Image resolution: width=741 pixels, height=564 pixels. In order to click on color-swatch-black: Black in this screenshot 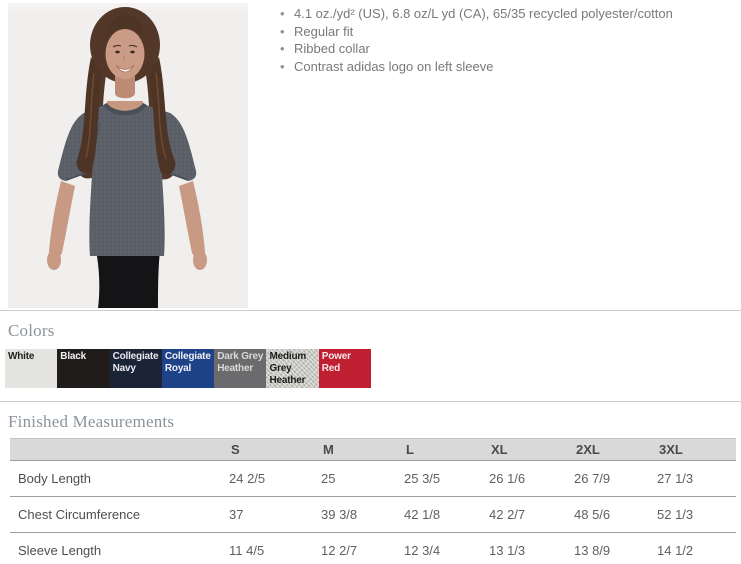, I will do `click(83, 368)`.